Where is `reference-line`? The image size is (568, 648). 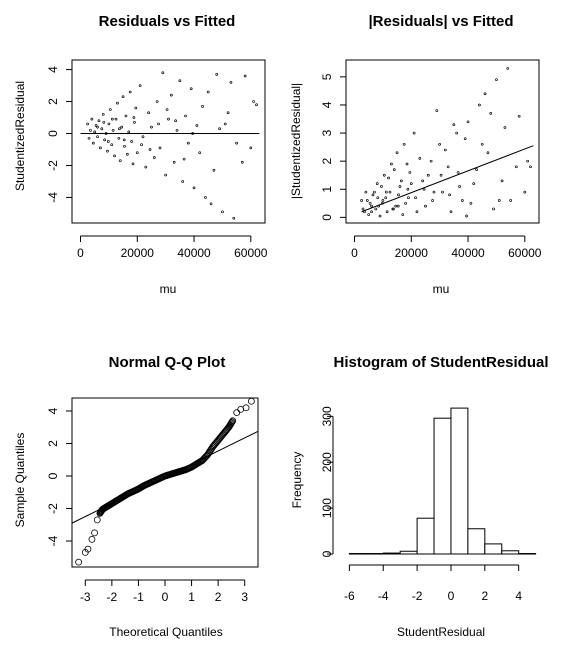
reference-line is located at coordinates (447, 179).